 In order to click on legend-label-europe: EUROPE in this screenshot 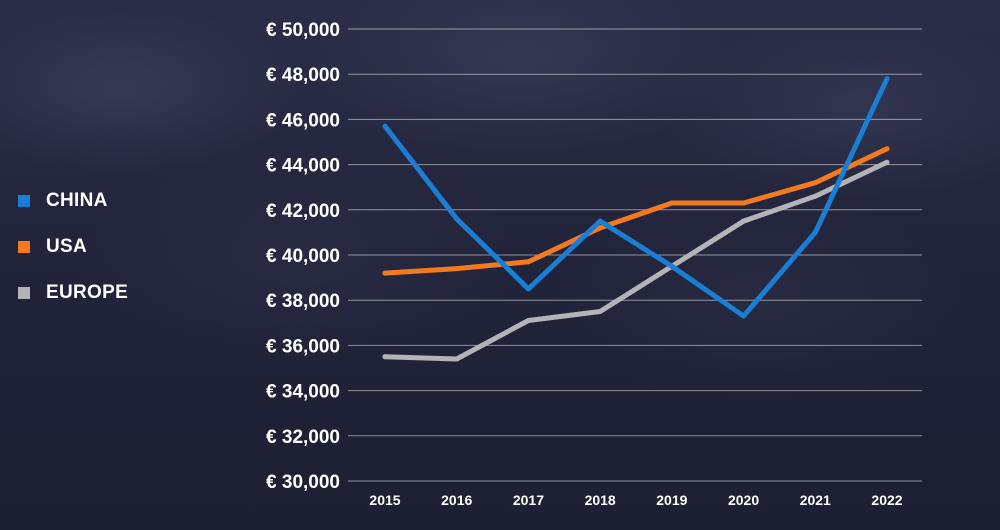, I will do `click(87, 292)`.